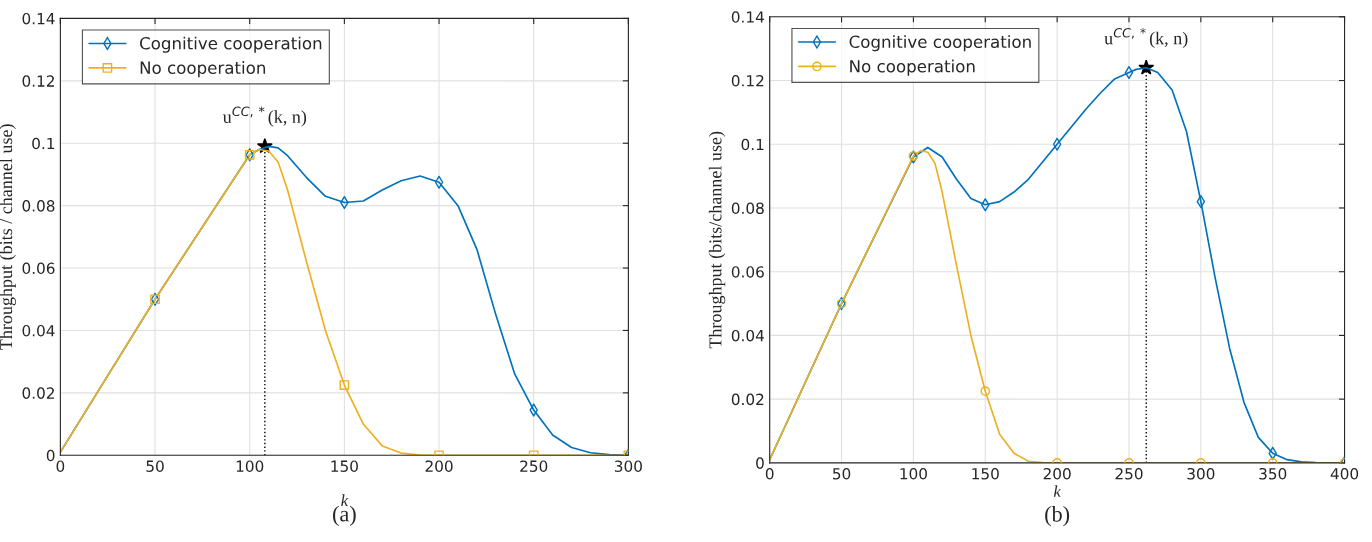  Describe the element at coordinates (8, 237) in the screenshot. I see `y-axis-title: Throughput (bits / channel use)` at that location.